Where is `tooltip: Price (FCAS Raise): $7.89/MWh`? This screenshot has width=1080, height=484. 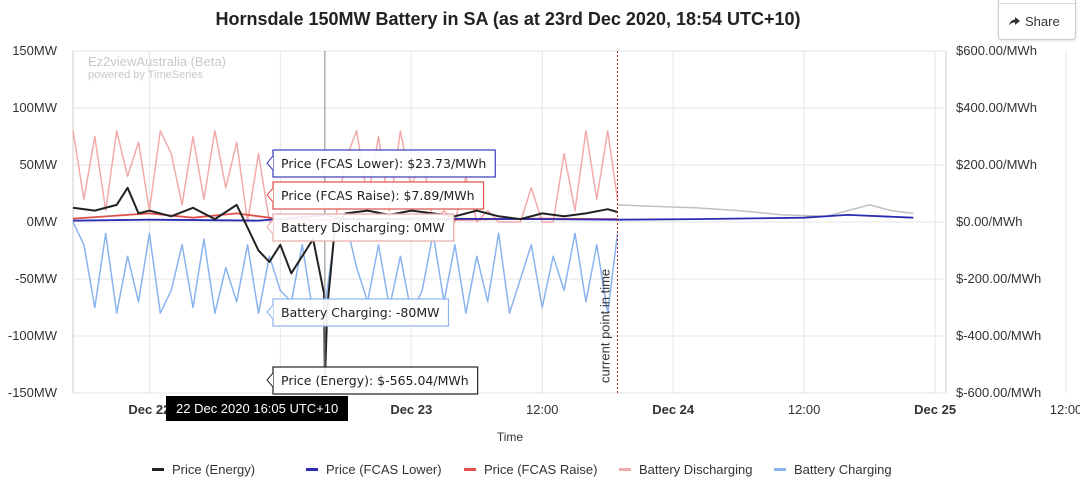
tooltip: Price (FCAS Raise): $7.89/MWh is located at coordinates (375, 195).